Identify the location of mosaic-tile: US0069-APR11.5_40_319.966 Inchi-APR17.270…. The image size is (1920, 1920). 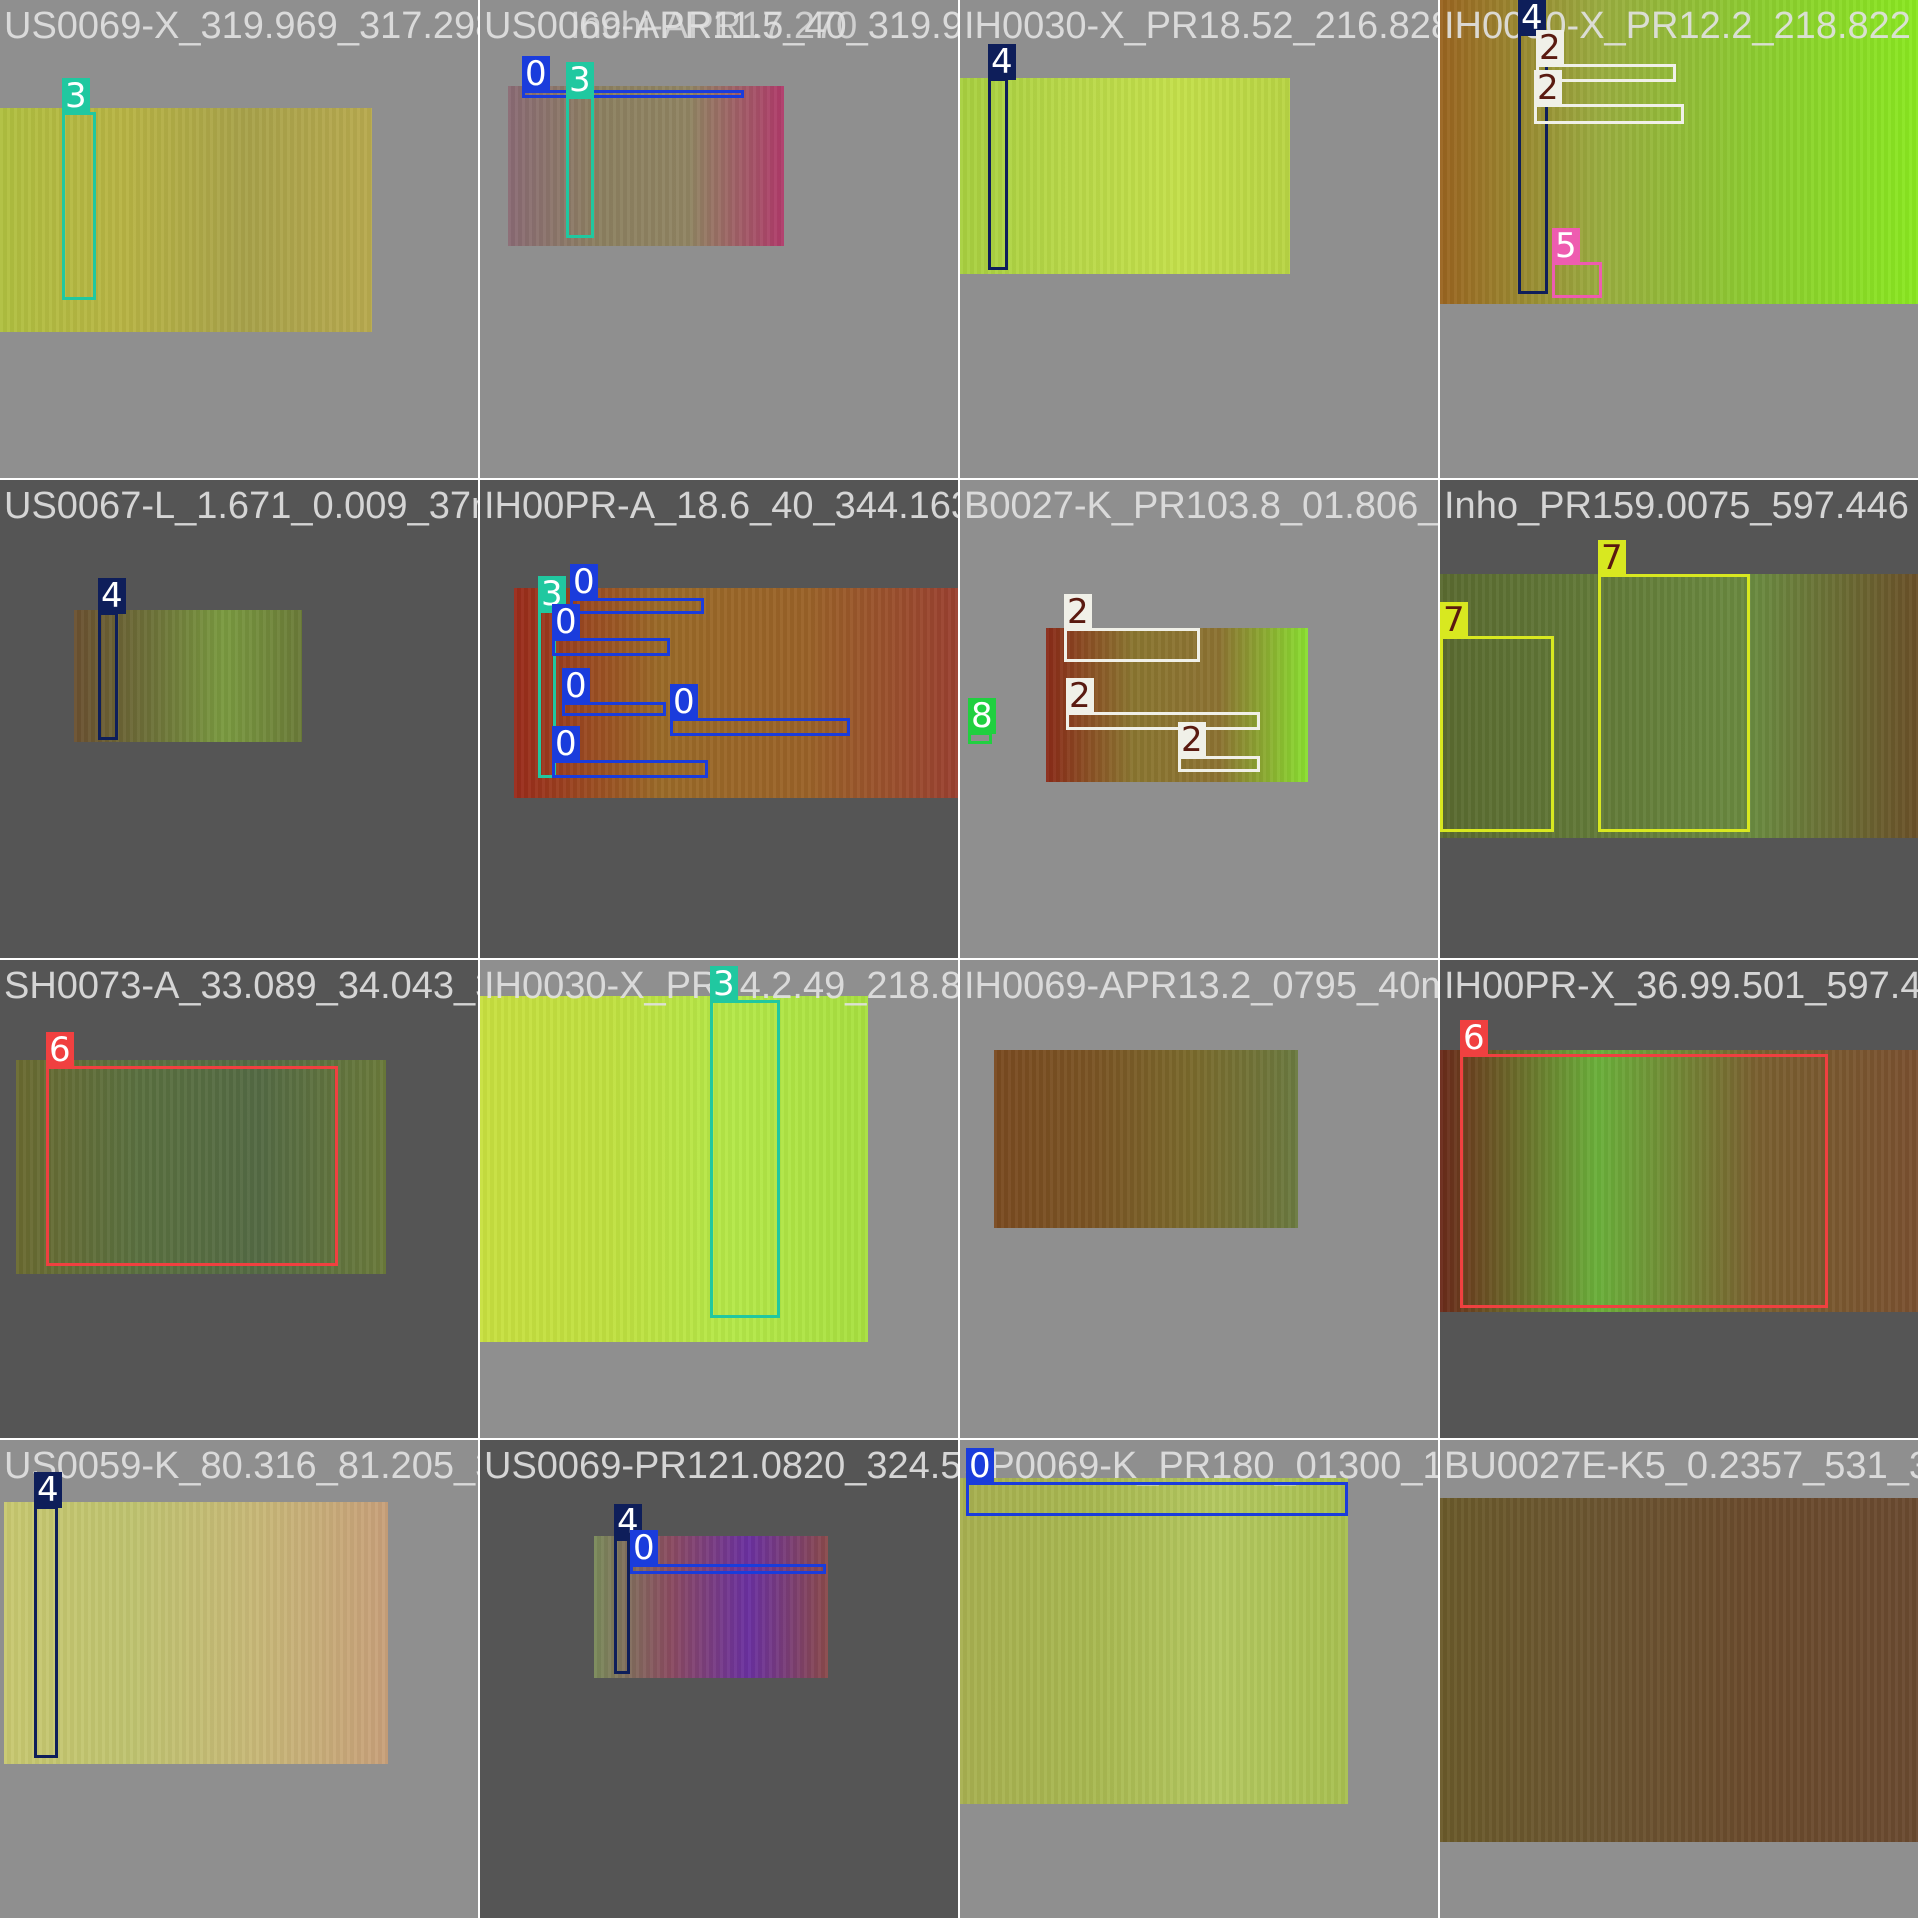
(719, 239).